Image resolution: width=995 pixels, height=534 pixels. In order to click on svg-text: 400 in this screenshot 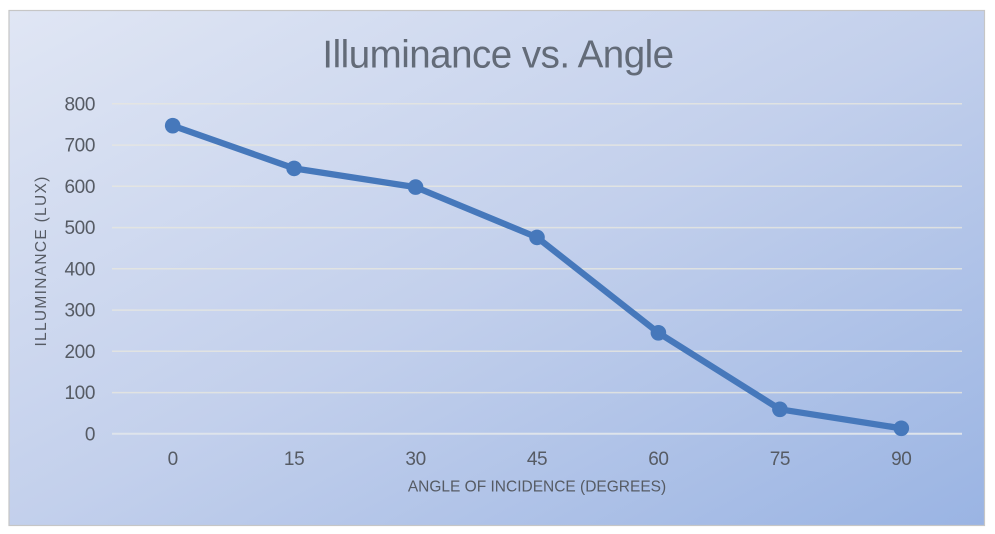, I will do `click(79, 269)`.